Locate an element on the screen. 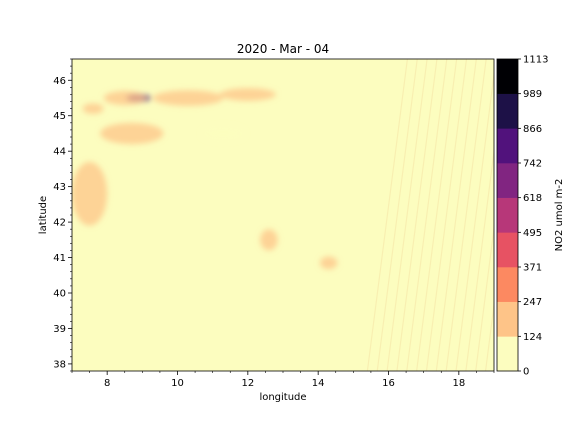  y-tick-label: 40 is located at coordinates (59, 294).